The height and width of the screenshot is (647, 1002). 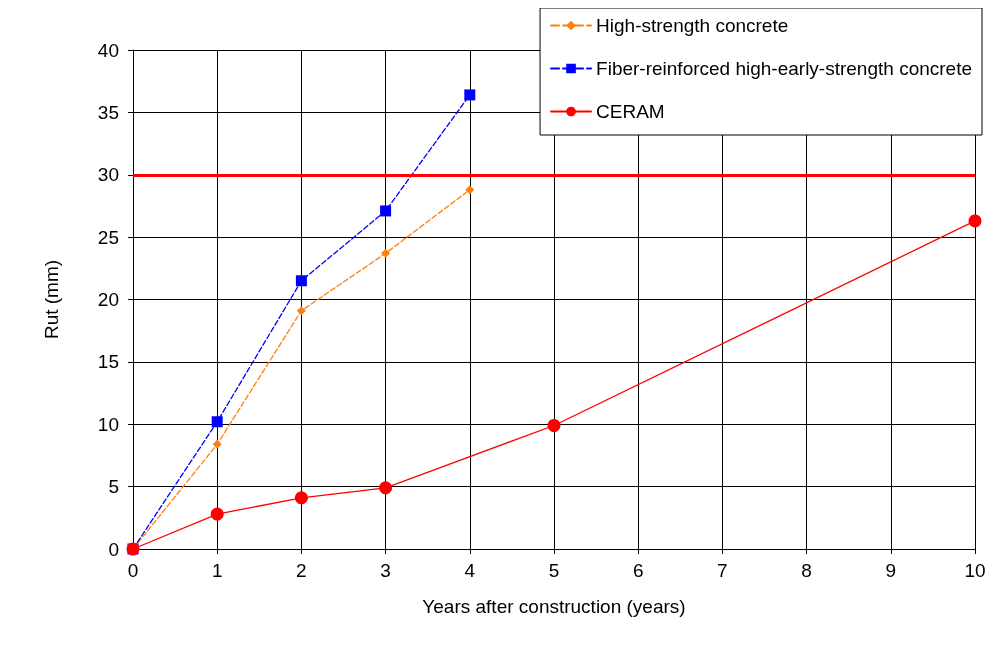 I want to click on x-axis-title: Years after construction (years), so click(x=554, y=606).